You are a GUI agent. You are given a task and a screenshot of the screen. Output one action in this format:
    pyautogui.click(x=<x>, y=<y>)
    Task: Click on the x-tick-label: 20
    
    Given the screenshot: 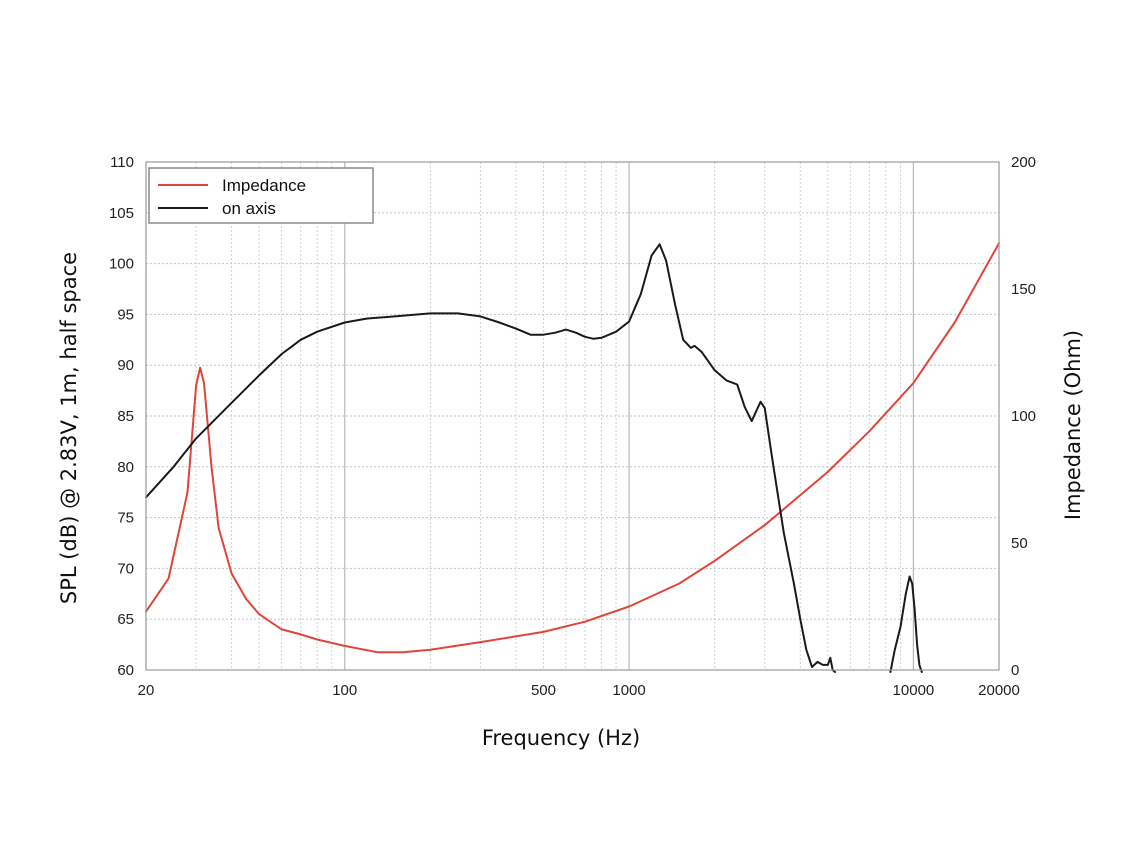 What is the action you would take?
    pyautogui.click(x=146, y=690)
    